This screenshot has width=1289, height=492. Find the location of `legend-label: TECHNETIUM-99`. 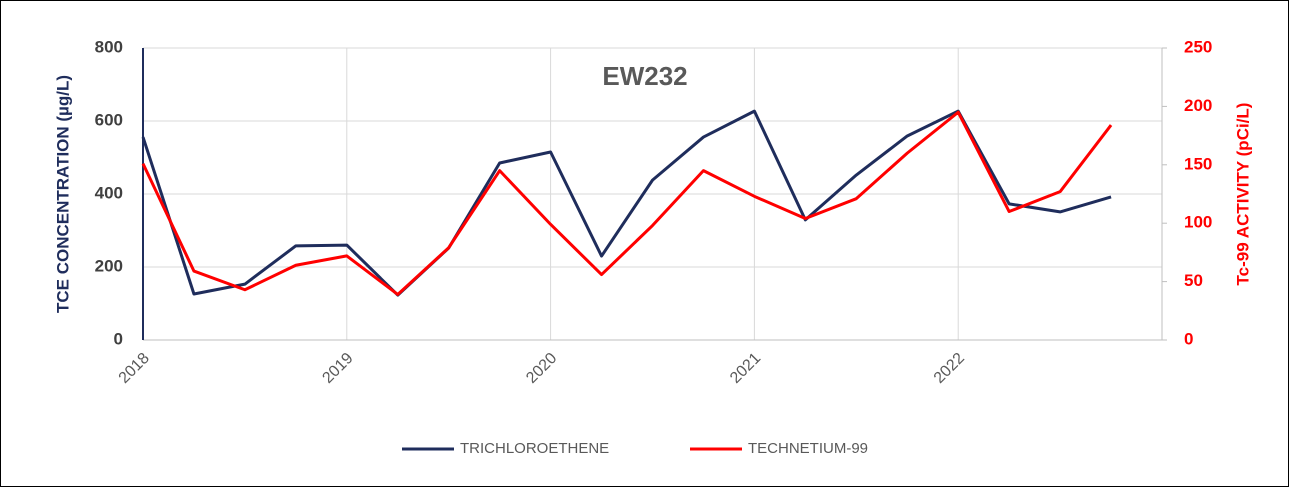

legend-label: TECHNETIUM-99 is located at coordinates (808, 448).